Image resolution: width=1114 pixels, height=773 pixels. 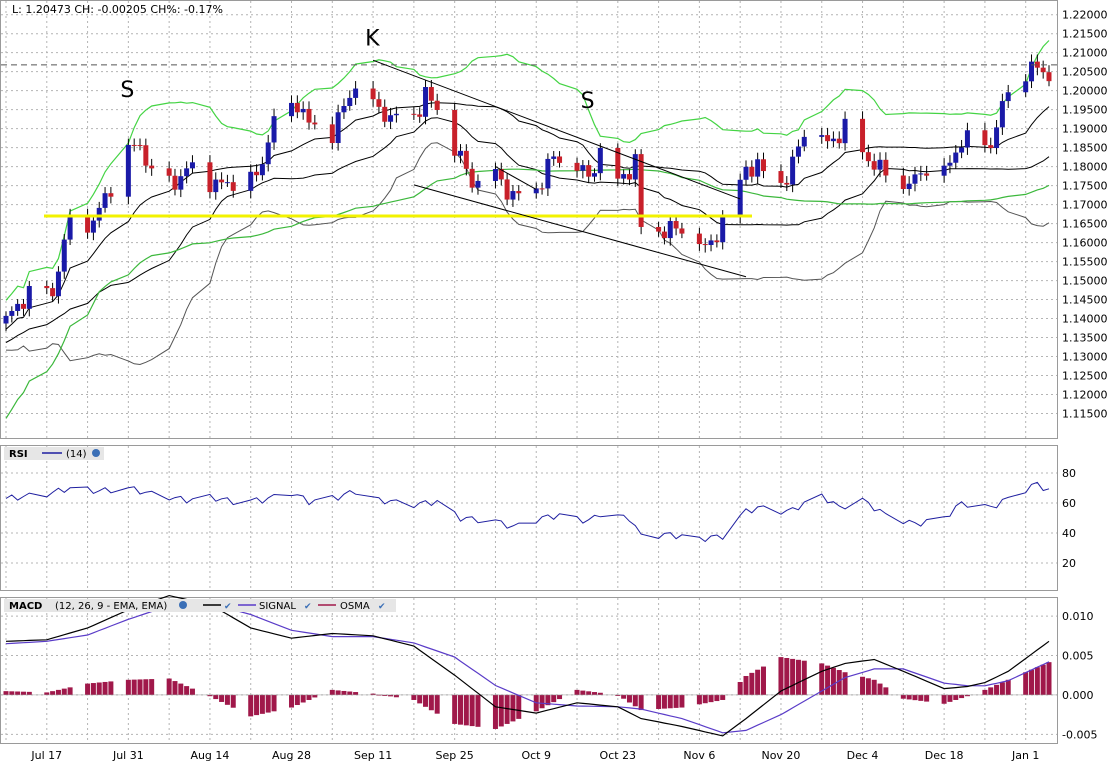 What do you see at coordinates (1085, 91) in the screenshot?
I see `price-tick-label: 1.20000` at bounding box center [1085, 91].